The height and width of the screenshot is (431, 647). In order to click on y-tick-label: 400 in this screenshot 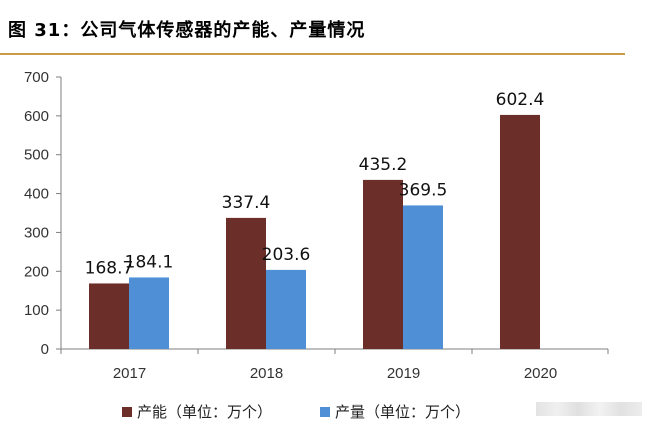, I will do `click(36, 194)`.